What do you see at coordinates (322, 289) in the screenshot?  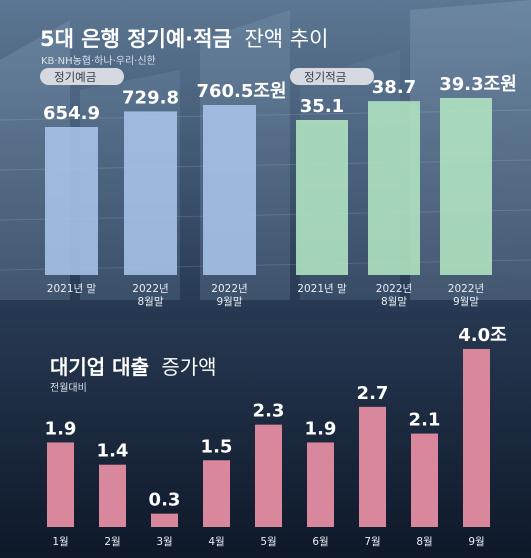 I see `savings-category-label: 2021년 말` at bounding box center [322, 289].